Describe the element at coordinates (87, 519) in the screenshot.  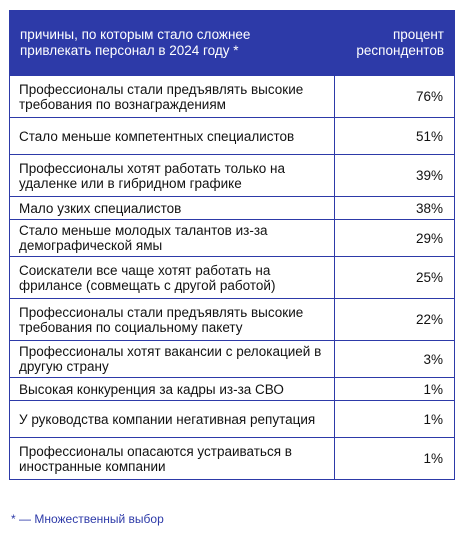
I see `footnote: * — Множественный выбор` at that location.